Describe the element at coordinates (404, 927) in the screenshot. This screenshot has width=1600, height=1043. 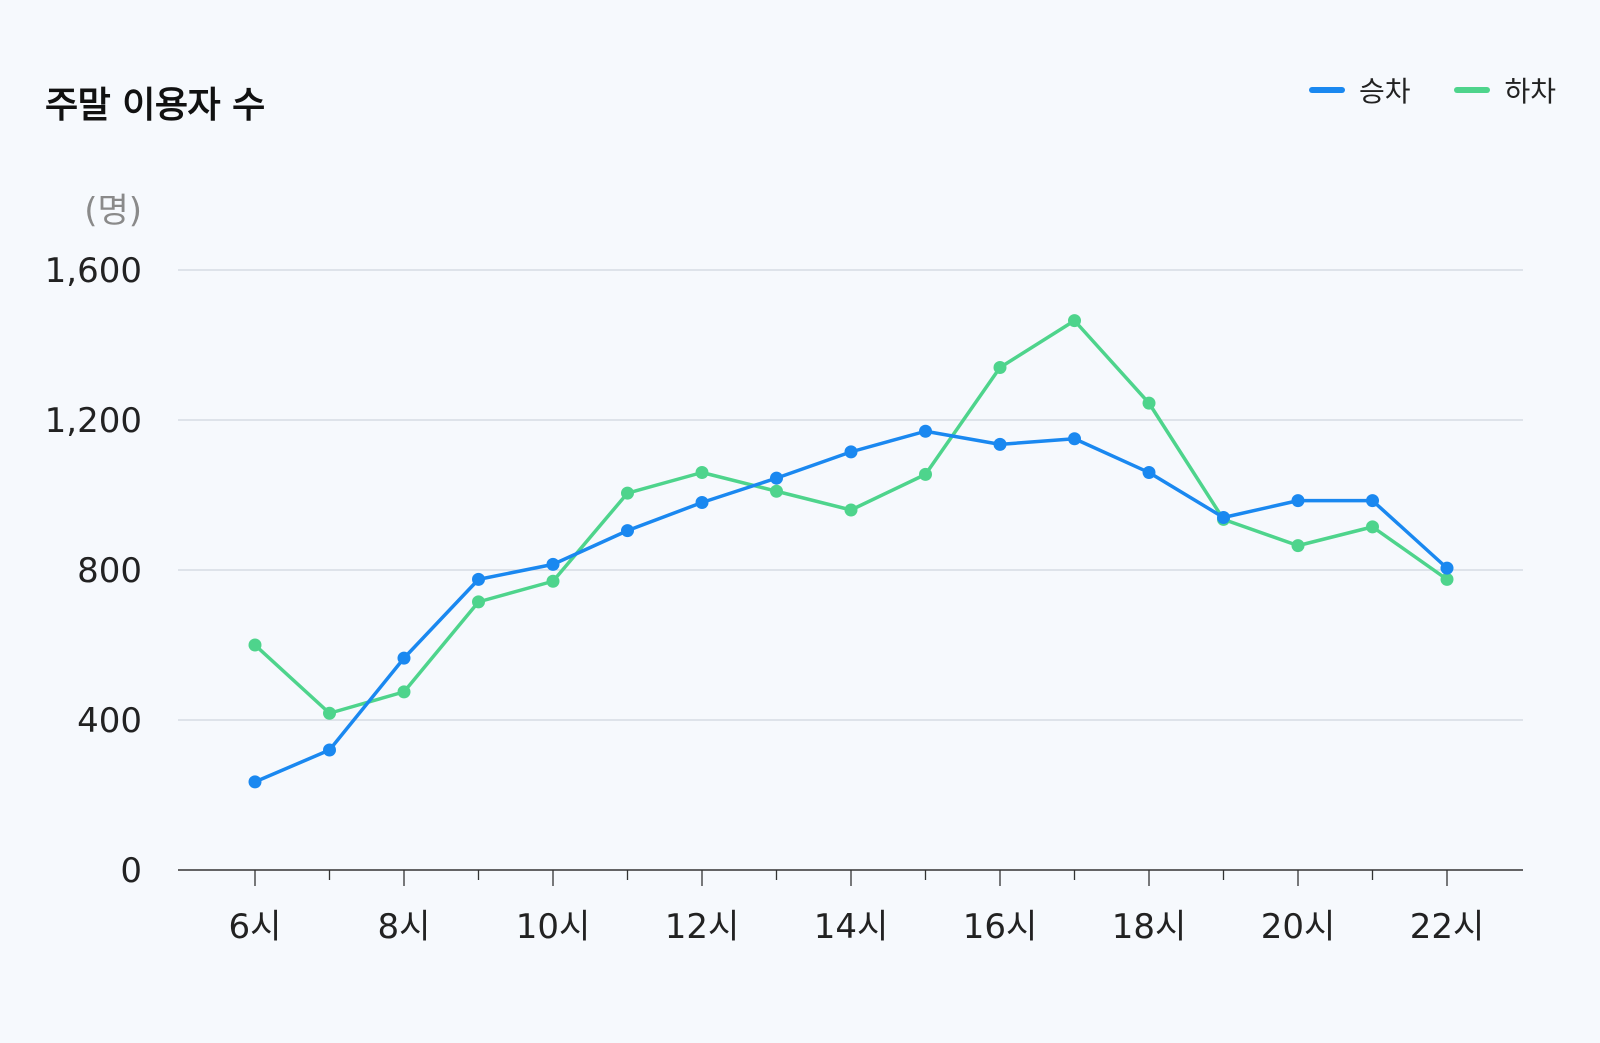
I see `x-tick-label: 8시` at that location.